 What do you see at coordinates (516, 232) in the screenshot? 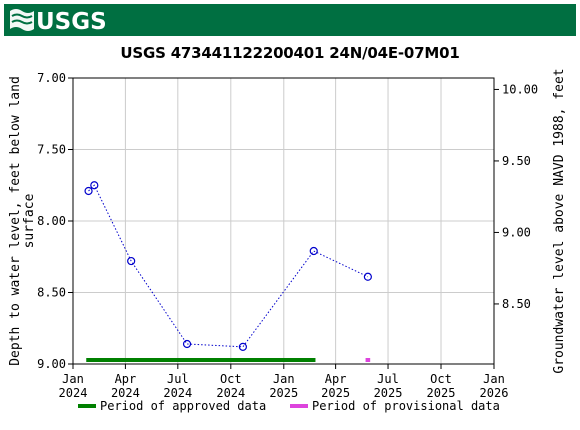
I see `y-right-tick-label: 9.00` at bounding box center [516, 232].